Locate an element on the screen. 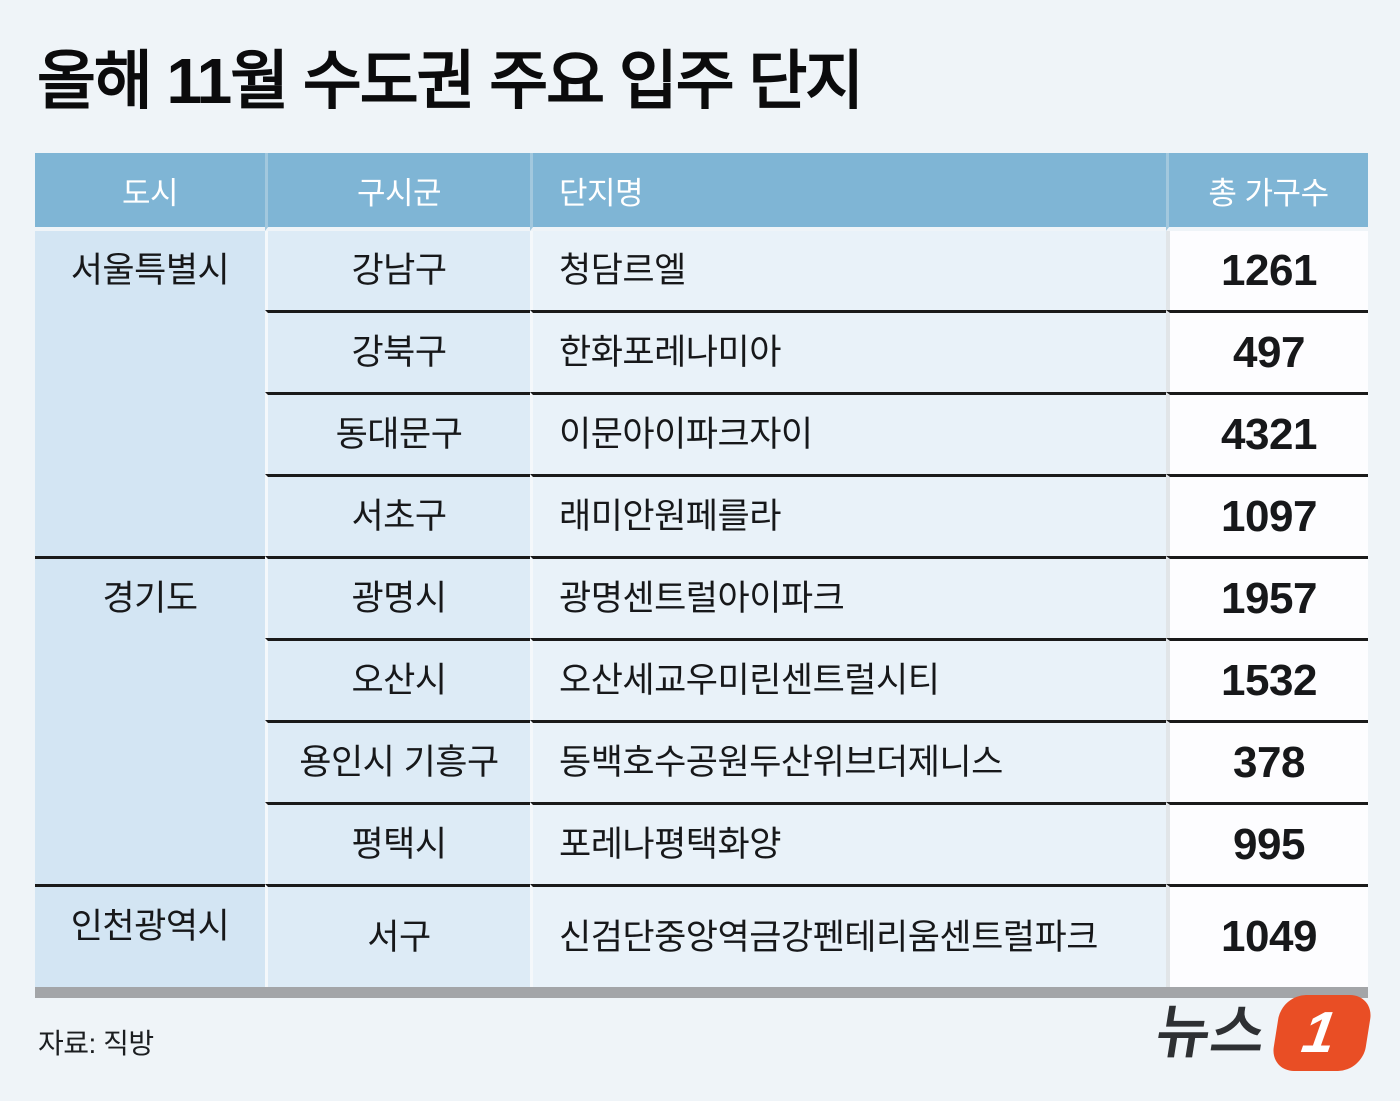  district-cell: 서구 is located at coordinates (397, 935).